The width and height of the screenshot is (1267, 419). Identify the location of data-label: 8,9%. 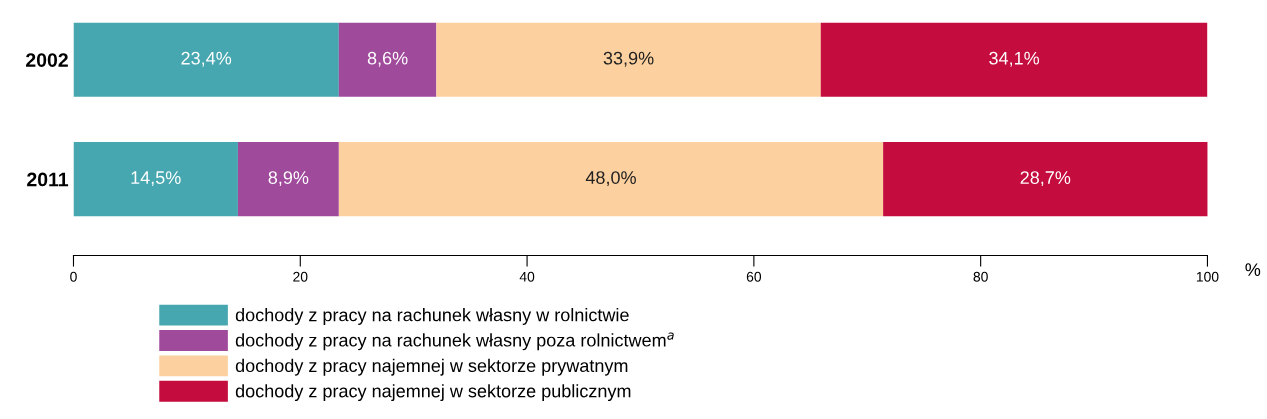
(288, 179).